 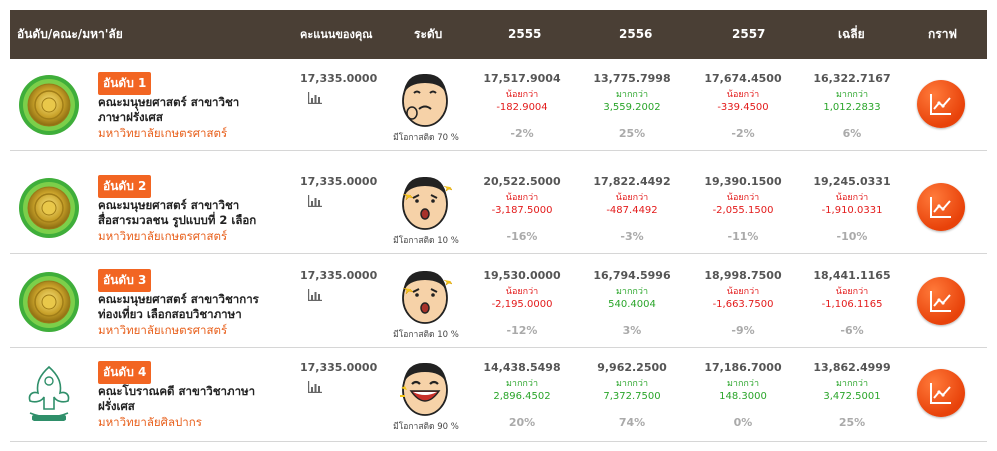 I want to click on score-difference: 1,012.2833, so click(x=852, y=107).